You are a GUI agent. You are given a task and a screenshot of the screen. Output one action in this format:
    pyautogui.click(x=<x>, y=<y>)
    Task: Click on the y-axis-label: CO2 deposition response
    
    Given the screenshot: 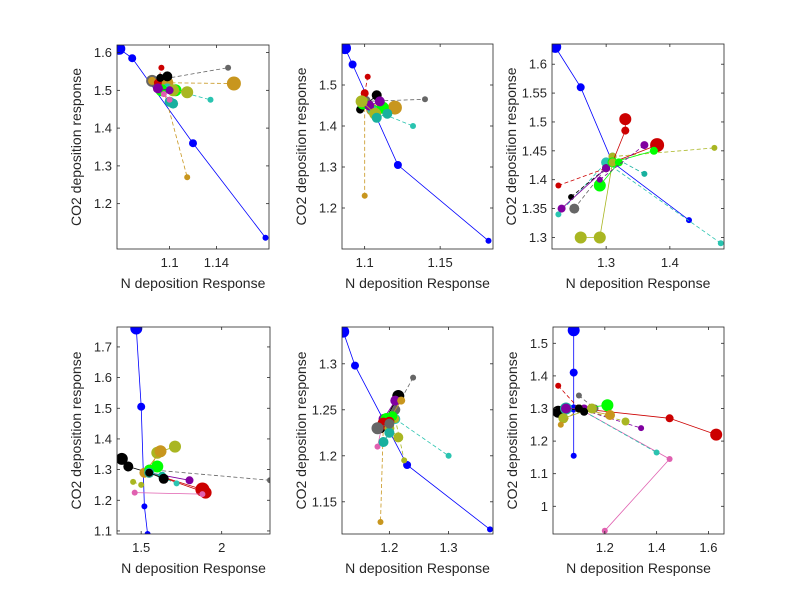 What is the action you would take?
    pyautogui.click(x=512, y=430)
    